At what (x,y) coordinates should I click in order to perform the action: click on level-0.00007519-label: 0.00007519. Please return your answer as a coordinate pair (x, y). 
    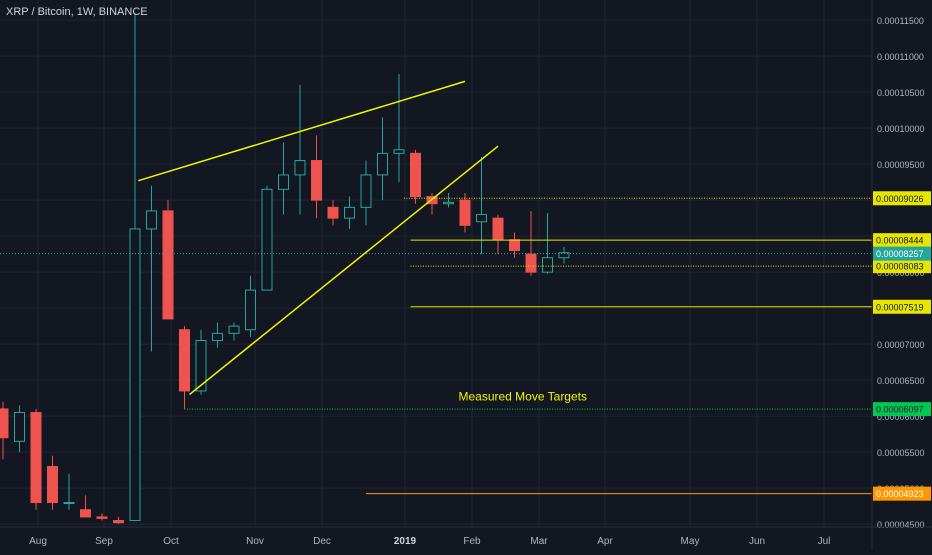
    Looking at the image, I should click on (902, 306).